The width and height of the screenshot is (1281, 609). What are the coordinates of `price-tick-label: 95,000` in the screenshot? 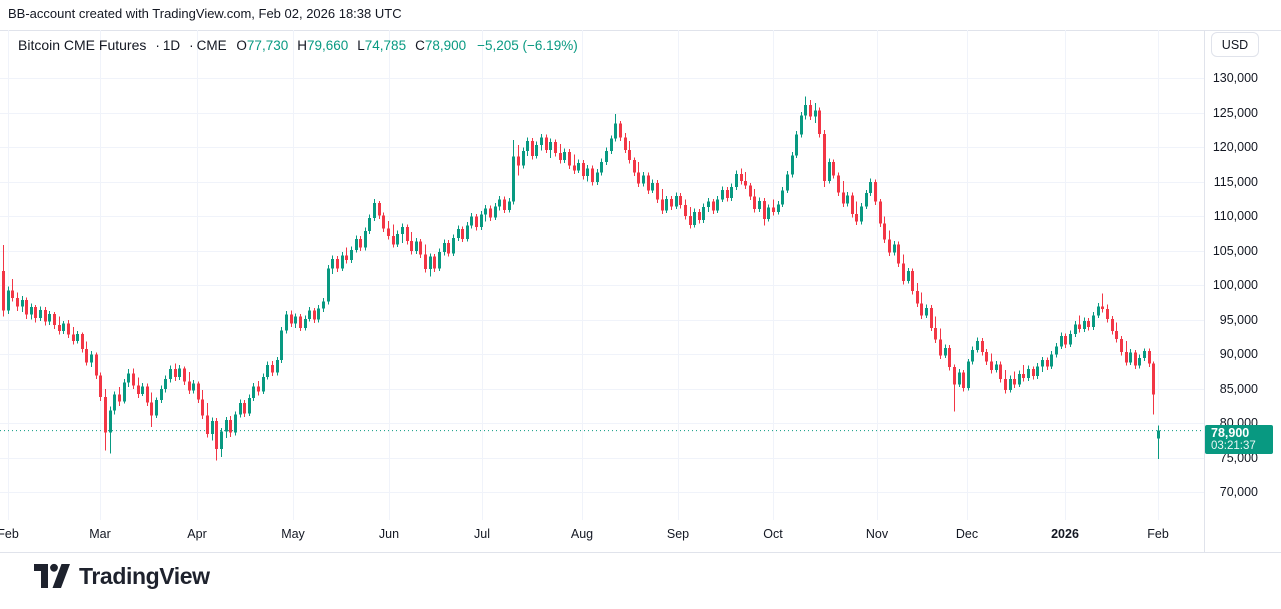 It's located at (1238, 319).